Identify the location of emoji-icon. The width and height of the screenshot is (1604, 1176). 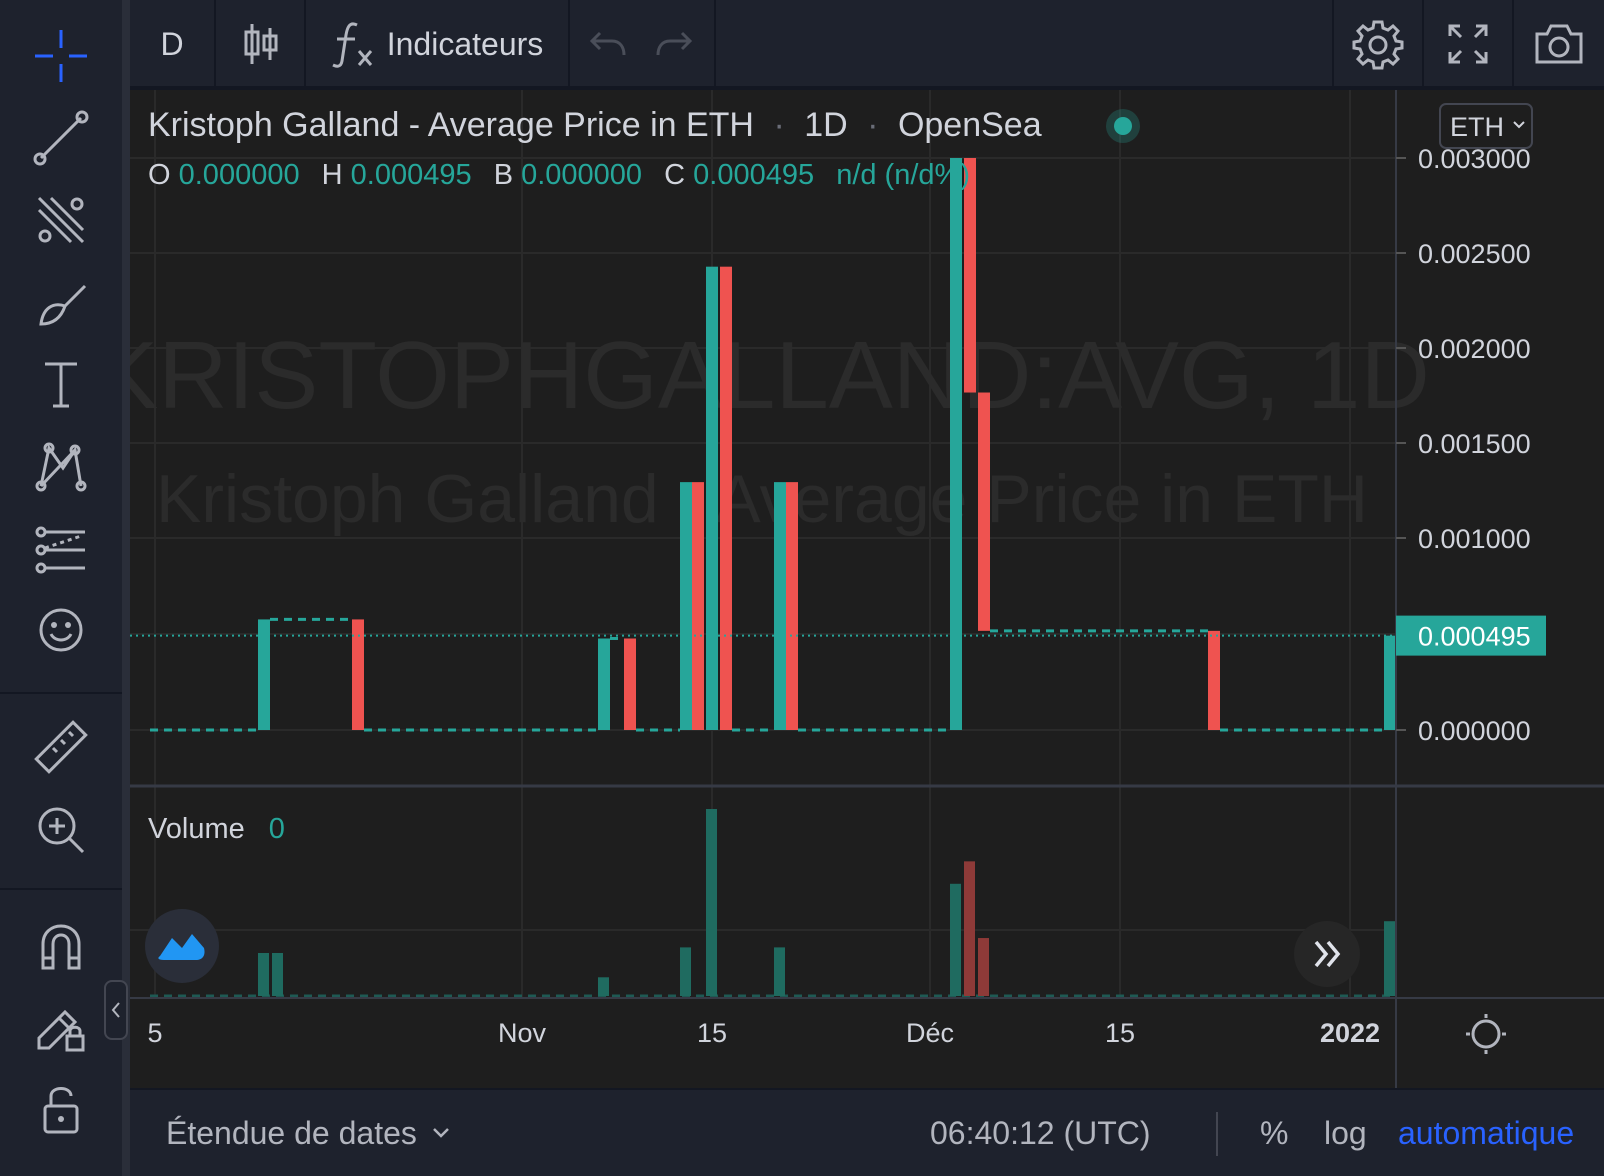
(61, 630).